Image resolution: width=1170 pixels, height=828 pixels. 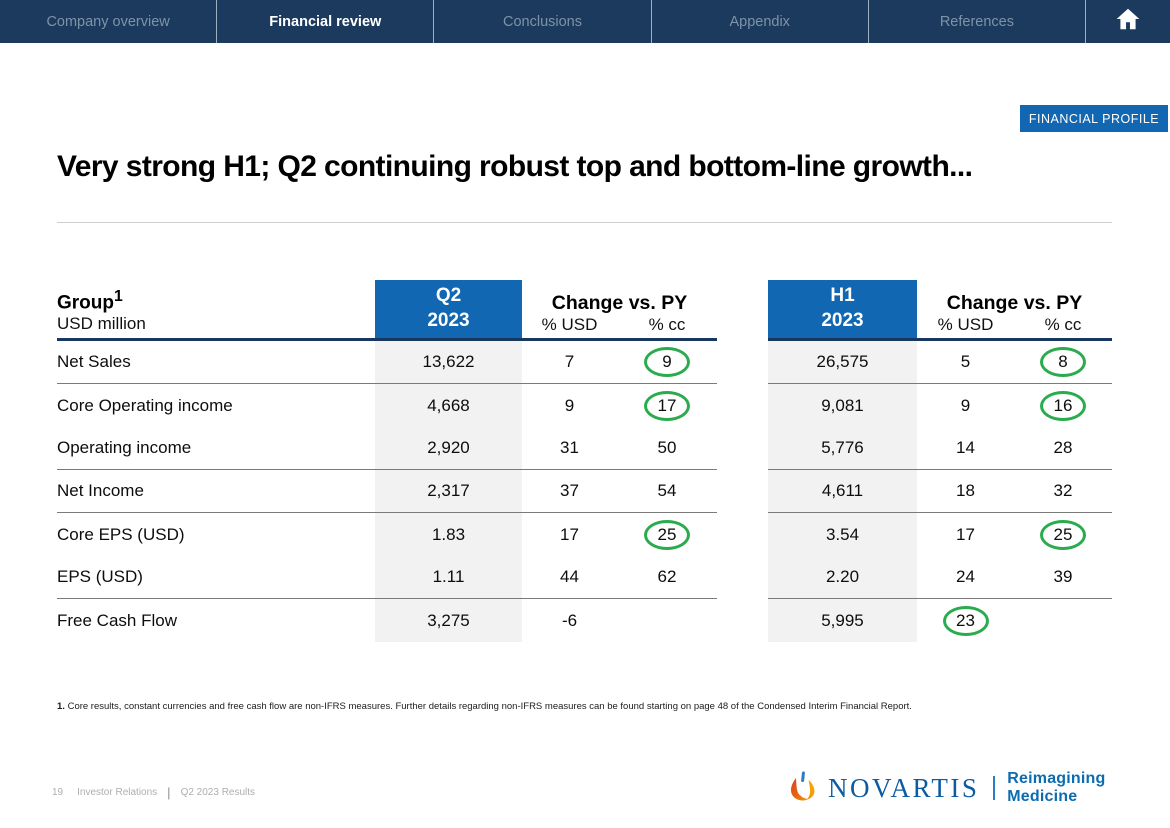 What do you see at coordinates (1014, 309) in the screenshot?
I see `h1-change-header: Change vs. PY % USD % cc` at bounding box center [1014, 309].